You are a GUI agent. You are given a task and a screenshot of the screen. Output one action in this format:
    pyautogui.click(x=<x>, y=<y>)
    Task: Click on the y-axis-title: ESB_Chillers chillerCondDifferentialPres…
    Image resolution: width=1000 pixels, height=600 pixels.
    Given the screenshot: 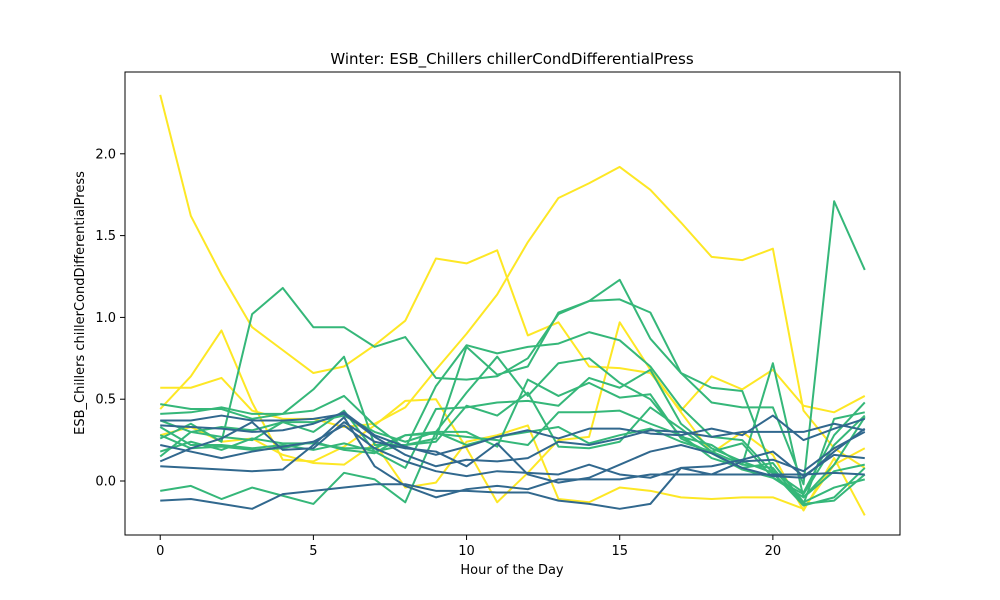 What is the action you would take?
    pyautogui.click(x=80, y=303)
    